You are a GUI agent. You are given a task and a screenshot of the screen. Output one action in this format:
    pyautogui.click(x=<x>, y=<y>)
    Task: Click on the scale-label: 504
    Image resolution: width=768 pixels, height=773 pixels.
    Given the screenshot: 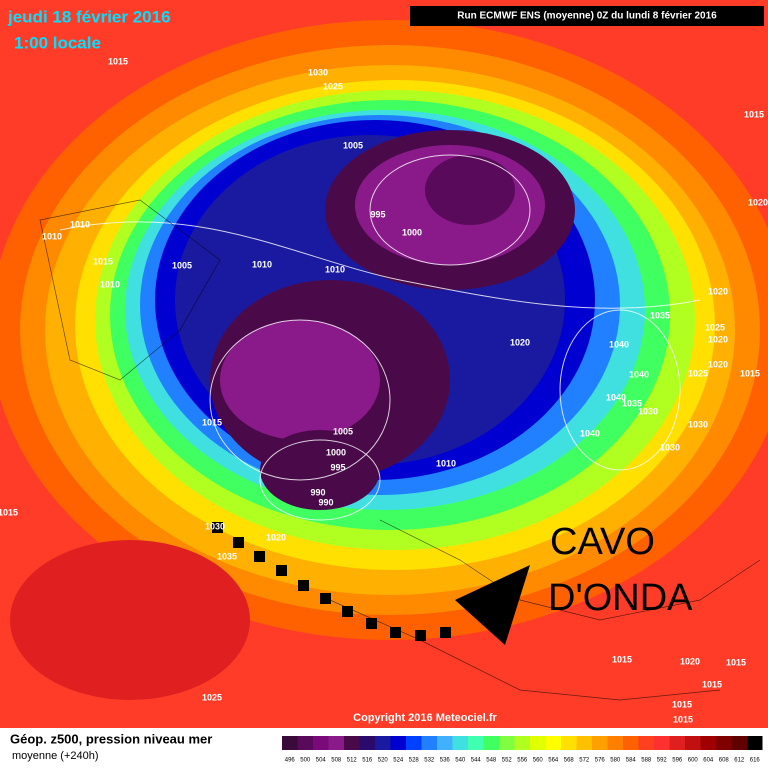 What is the action you would take?
    pyautogui.click(x=321, y=761)
    